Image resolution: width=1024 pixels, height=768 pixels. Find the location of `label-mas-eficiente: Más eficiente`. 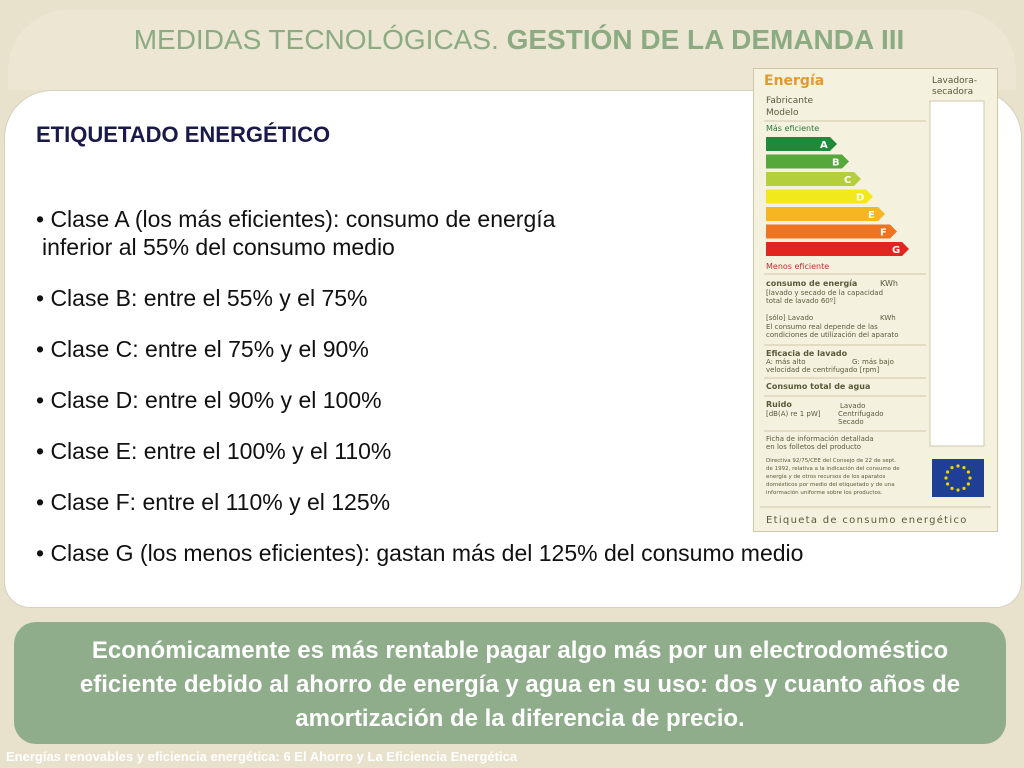

label-mas-eficiente: Más eficiente is located at coordinates (792, 128).